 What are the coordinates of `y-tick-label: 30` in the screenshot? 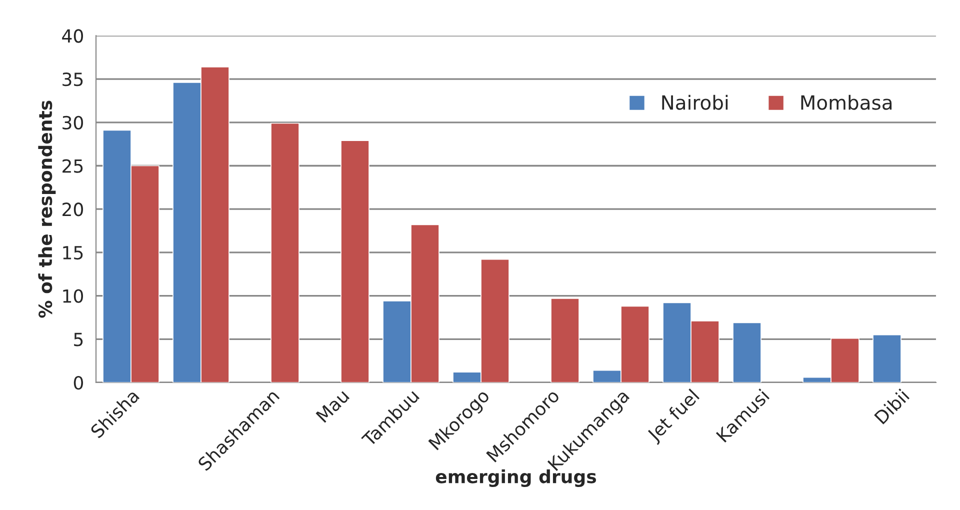 It's located at (72, 123).